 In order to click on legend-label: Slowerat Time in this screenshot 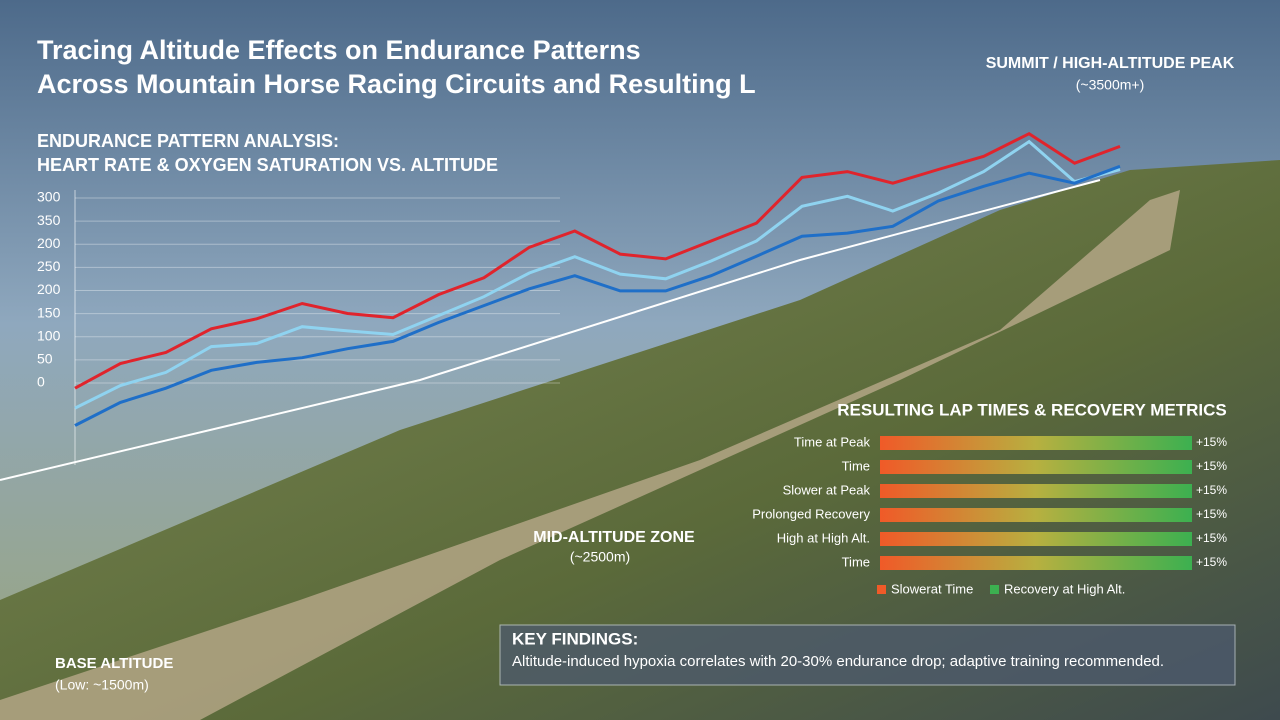, I will do `click(932, 588)`.